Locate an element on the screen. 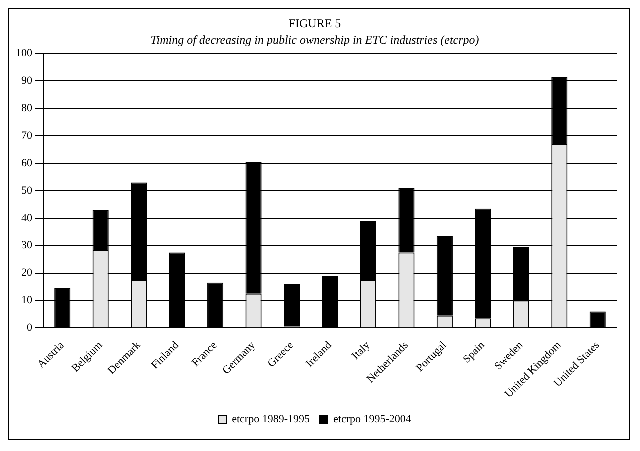 Image resolution: width=640 pixels, height=451 pixels. y-tick-label: 0 is located at coordinates (30, 328).